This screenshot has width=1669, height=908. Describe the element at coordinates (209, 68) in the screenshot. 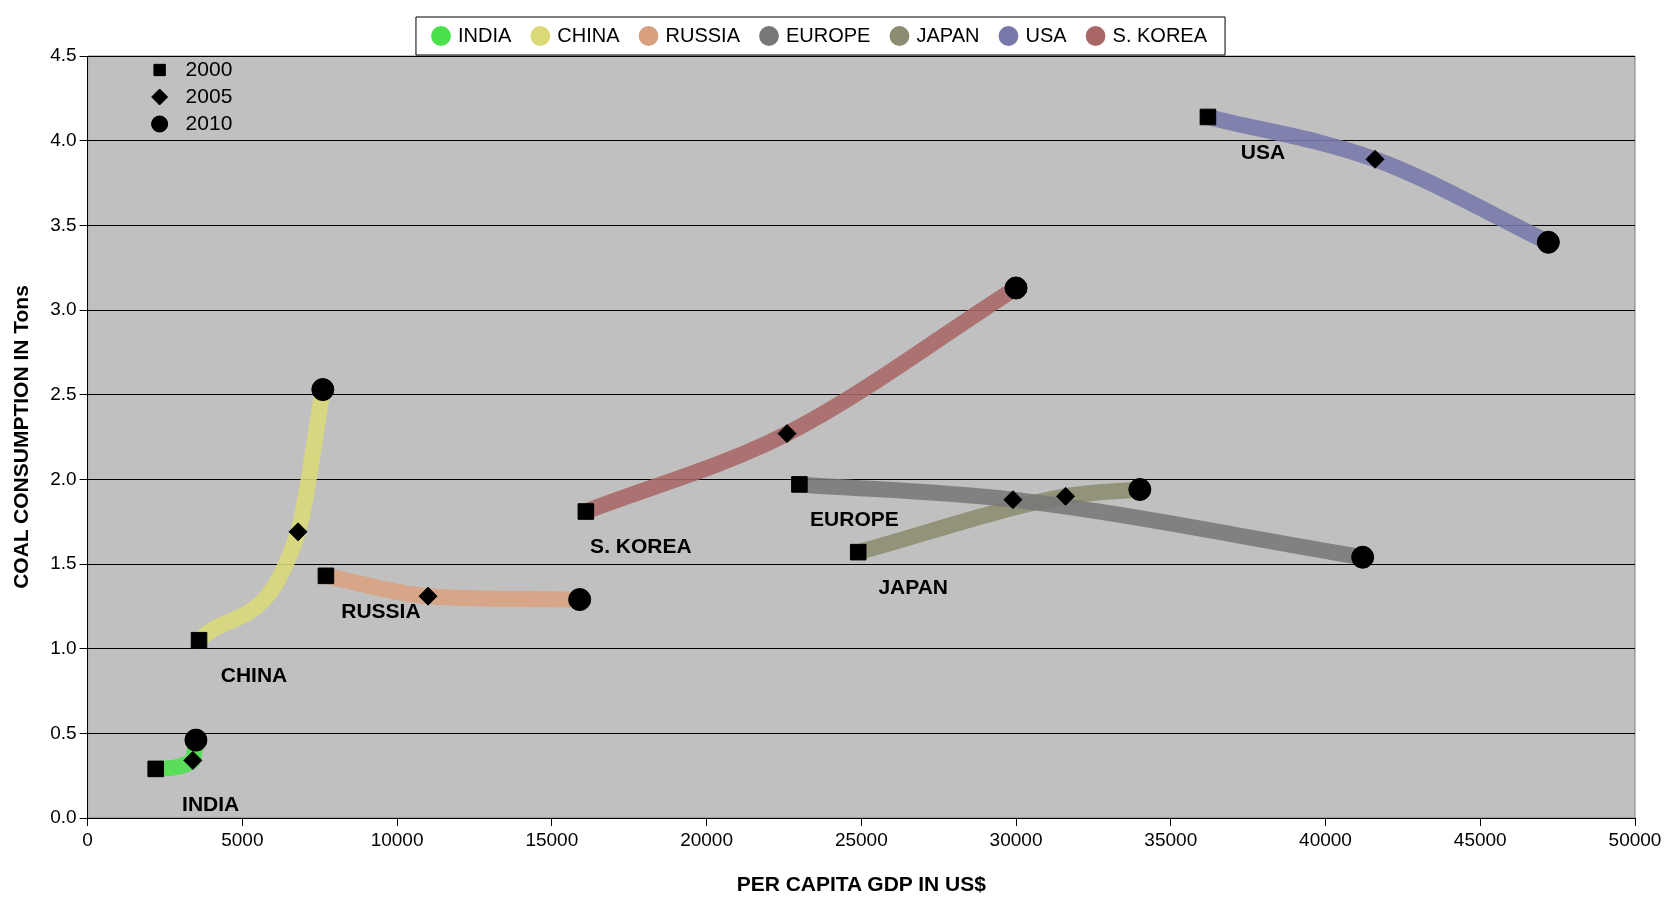

I see `legend-label: 2000` at that location.